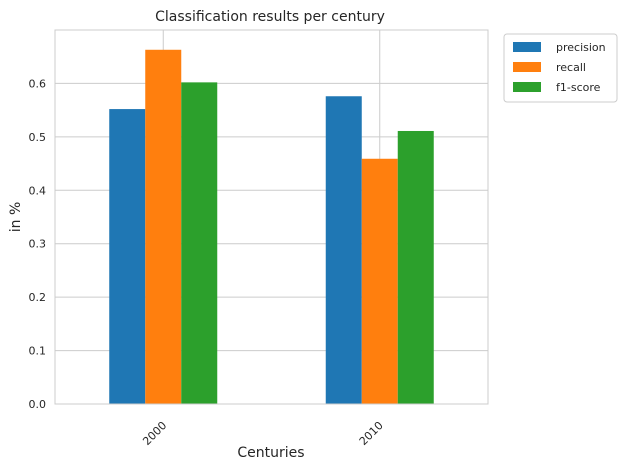  Describe the element at coordinates (371, 433) in the screenshot. I see `x-tick-label: 2010` at that location.